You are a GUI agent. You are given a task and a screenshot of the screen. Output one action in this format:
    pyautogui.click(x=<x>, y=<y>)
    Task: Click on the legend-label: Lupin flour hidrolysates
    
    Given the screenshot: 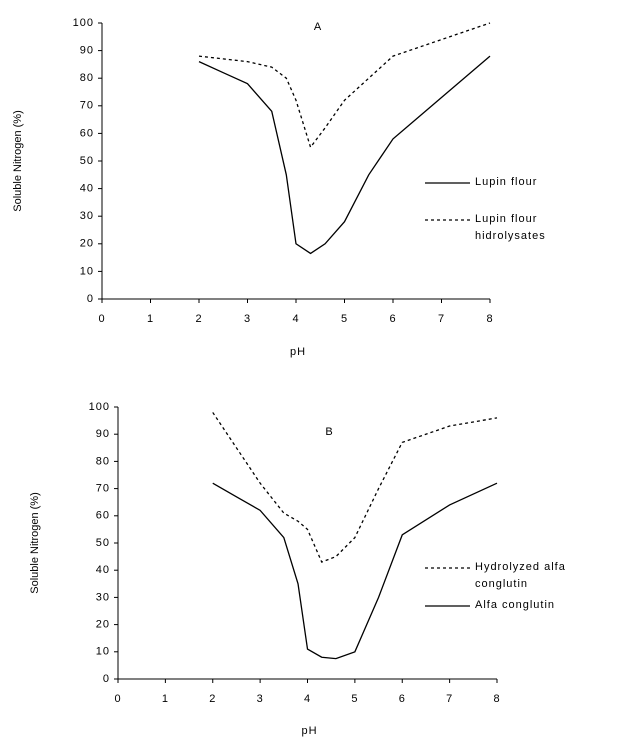 What is the action you would take?
    pyautogui.click(x=510, y=227)
    